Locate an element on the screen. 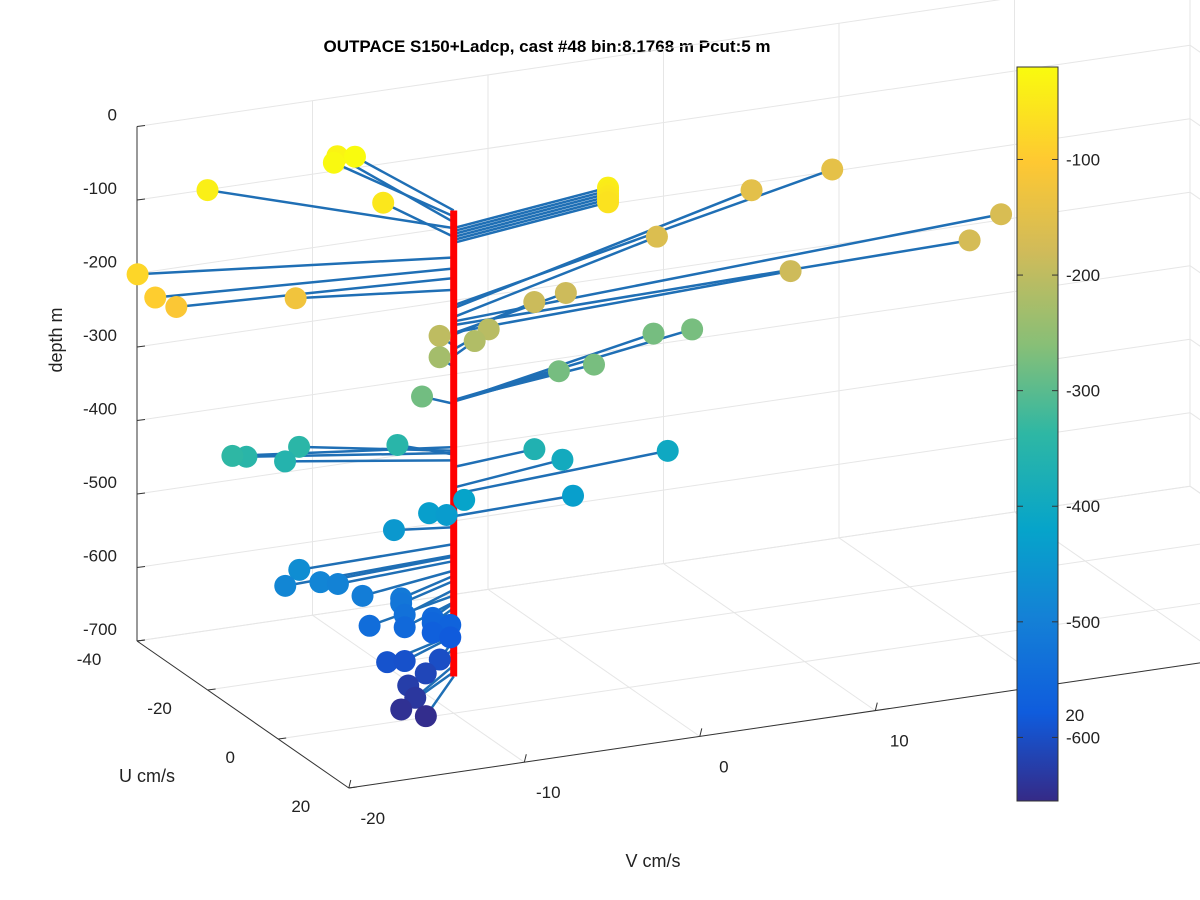 This screenshot has width=1200, height=900. u-tick-label: -40 is located at coordinates (89, 659).